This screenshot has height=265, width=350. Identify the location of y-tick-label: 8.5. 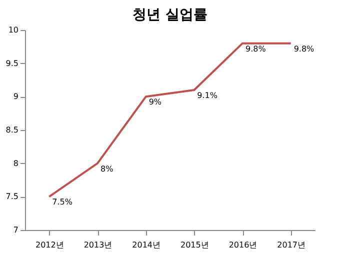
(12, 130).